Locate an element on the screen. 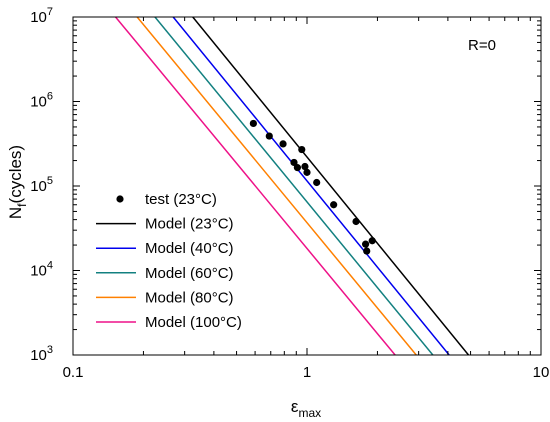 The image size is (550, 422). legend-label: Model (23°C) is located at coordinates (189, 224).